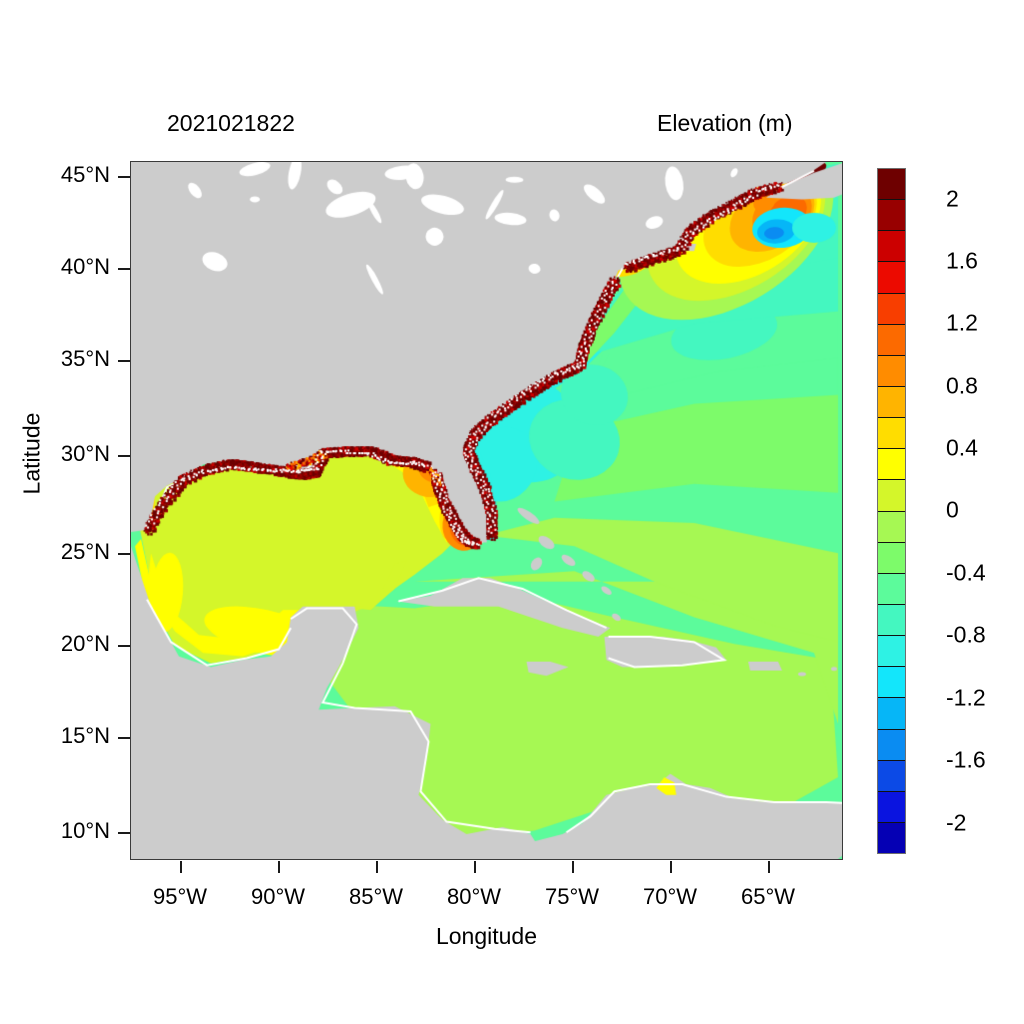 The image size is (1024, 1024). What do you see at coordinates (966, 759) in the screenshot?
I see `colorbar-tick-label: -1.6` at bounding box center [966, 759].